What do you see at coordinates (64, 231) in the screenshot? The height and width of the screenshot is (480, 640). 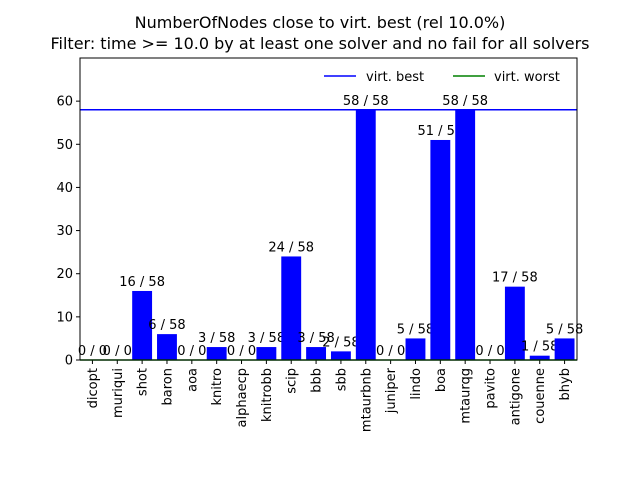 I see `y-tick-label-30: 30` at bounding box center [64, 231].